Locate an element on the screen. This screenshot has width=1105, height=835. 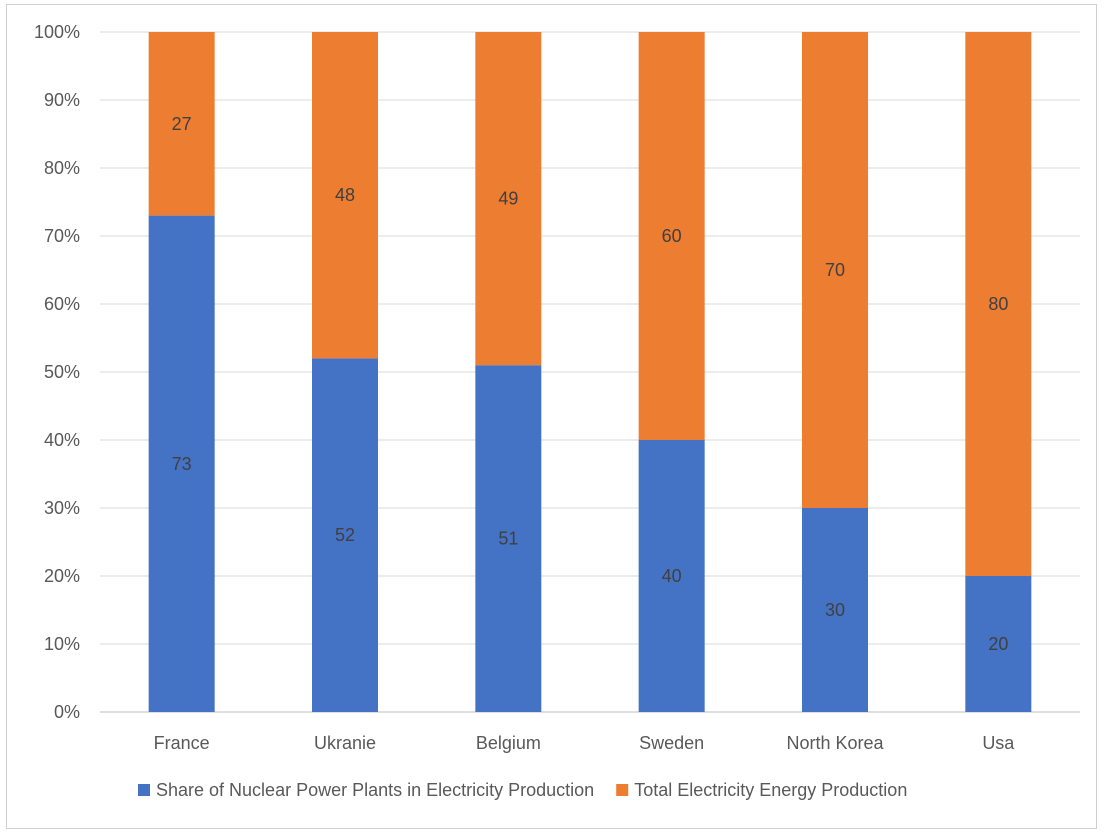
data-label: 27 is located at coordinates (182, 124).